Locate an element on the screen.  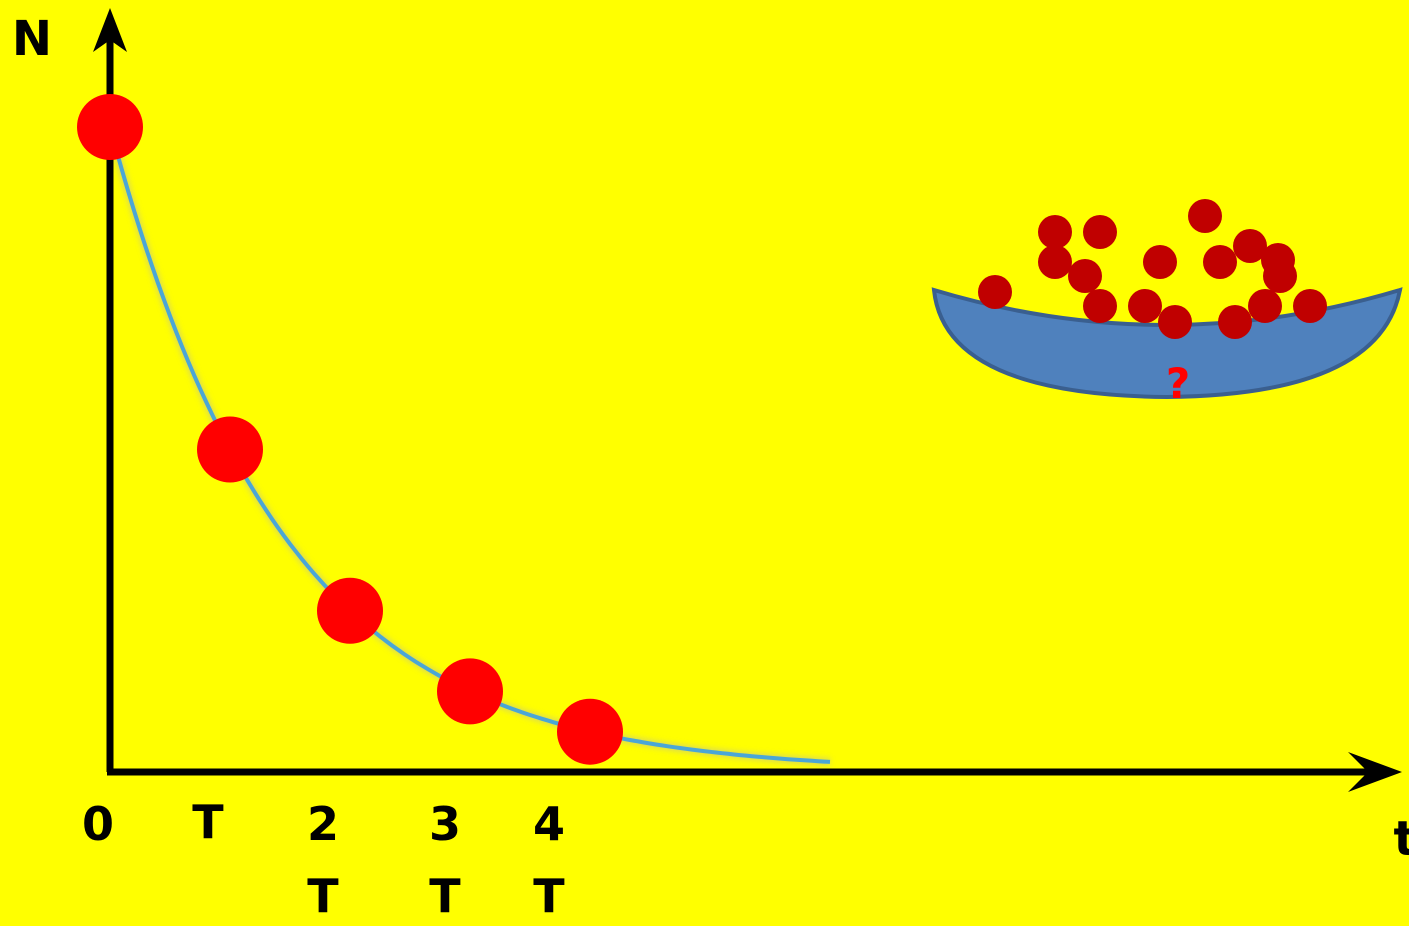
tick-label-2-unit: T is located at coordinates (323, 895).